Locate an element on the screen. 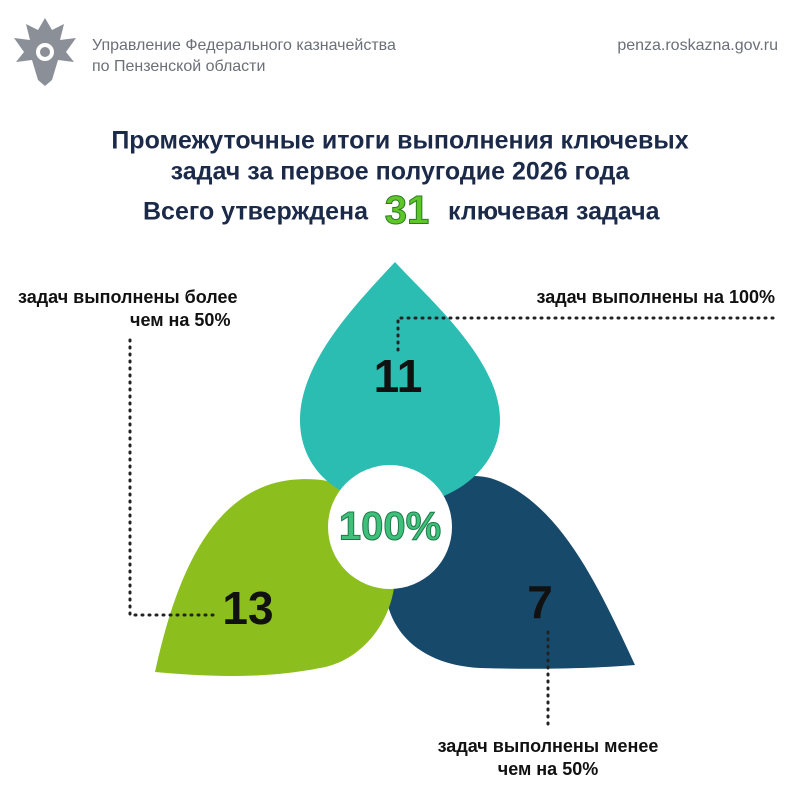  segment-number: 13 is located at coordinates (247, 608).